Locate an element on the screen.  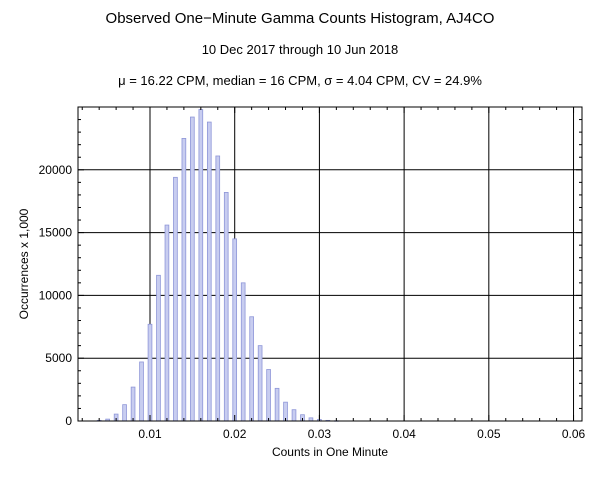
y-tick-labels: 0 5000 10000 15000 20000 is located at coordinates (56, 295).